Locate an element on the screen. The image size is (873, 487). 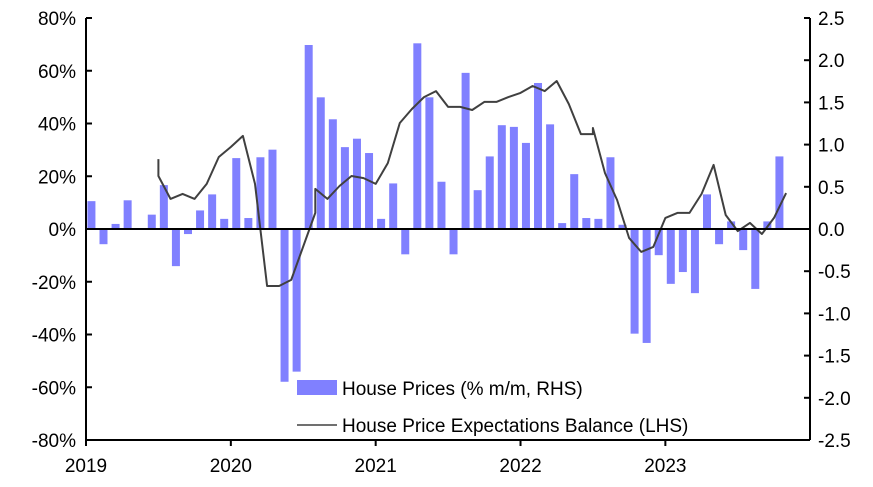
right-tick-label: -2.5 is located at coordinates (834, 441).